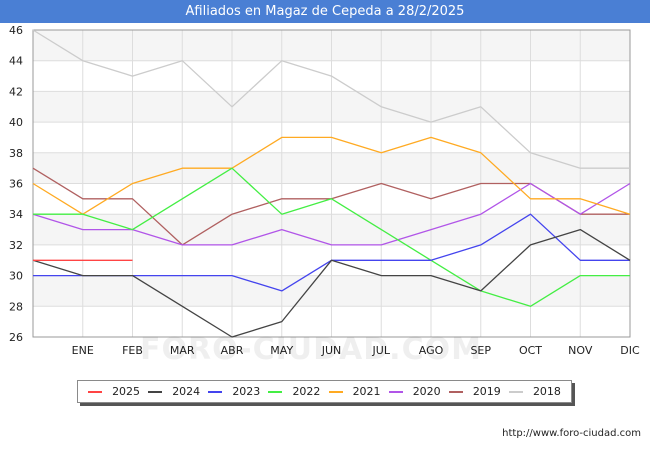 The width and height of the screenshot is (650, 450). What do you see at coordinates (16, 337) in the screenshot?
I see `y-tick-label: 26` at bounding box center [16, 337].